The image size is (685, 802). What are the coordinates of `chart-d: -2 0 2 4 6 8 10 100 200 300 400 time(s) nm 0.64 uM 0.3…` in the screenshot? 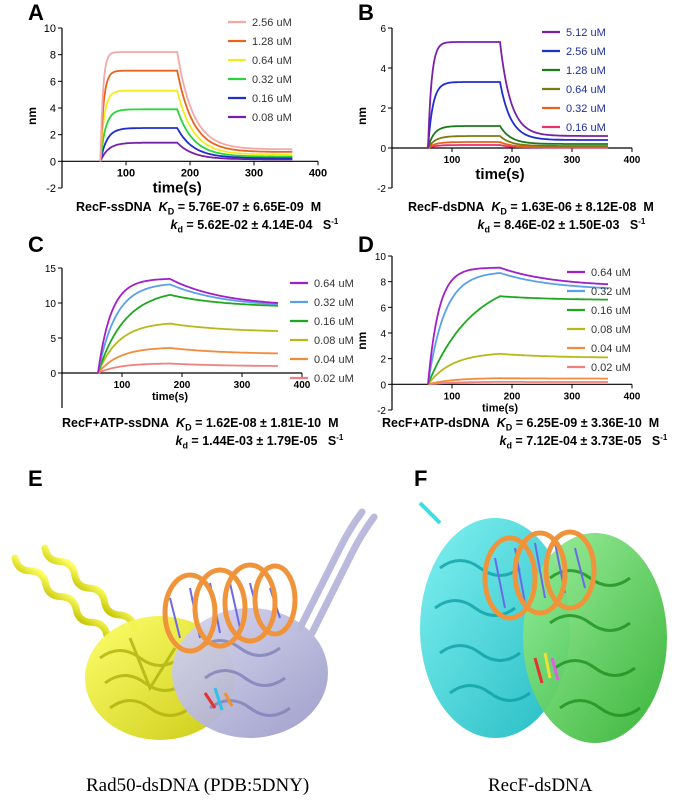 It's located at (498, 334).